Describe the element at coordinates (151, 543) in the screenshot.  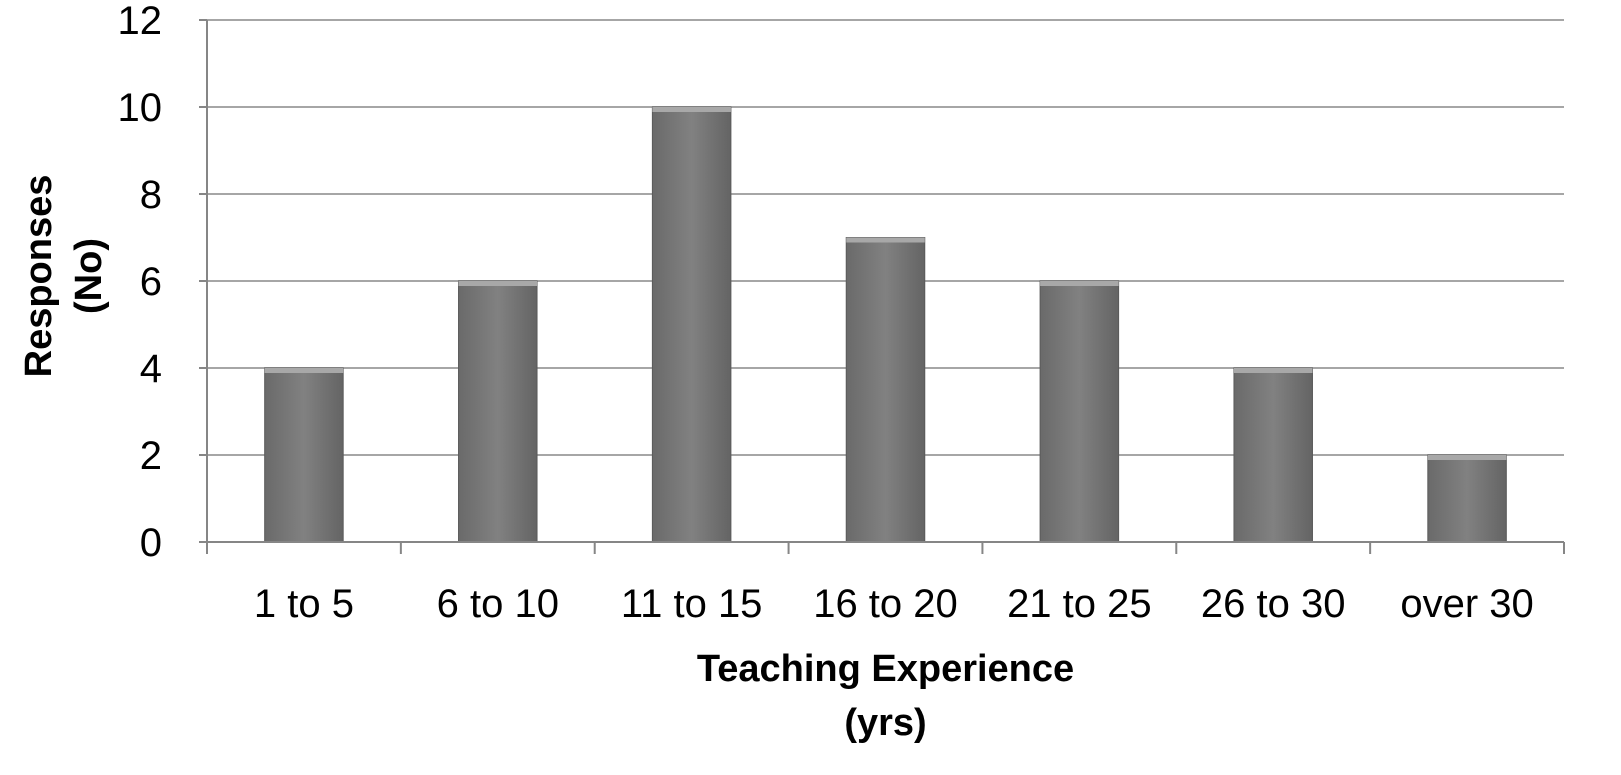
I see `y-tick-label: 0` at that location.